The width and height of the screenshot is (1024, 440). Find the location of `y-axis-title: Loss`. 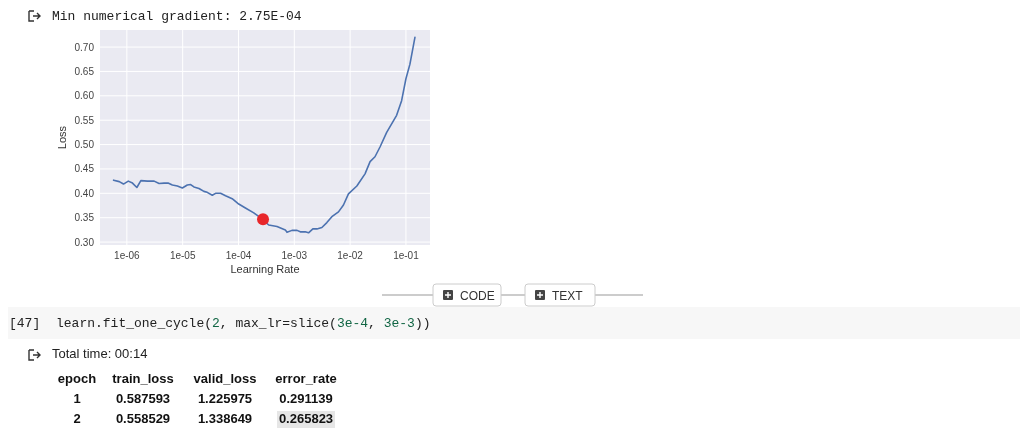

y-axis-title: Loss is located at coordinates (62, 137).